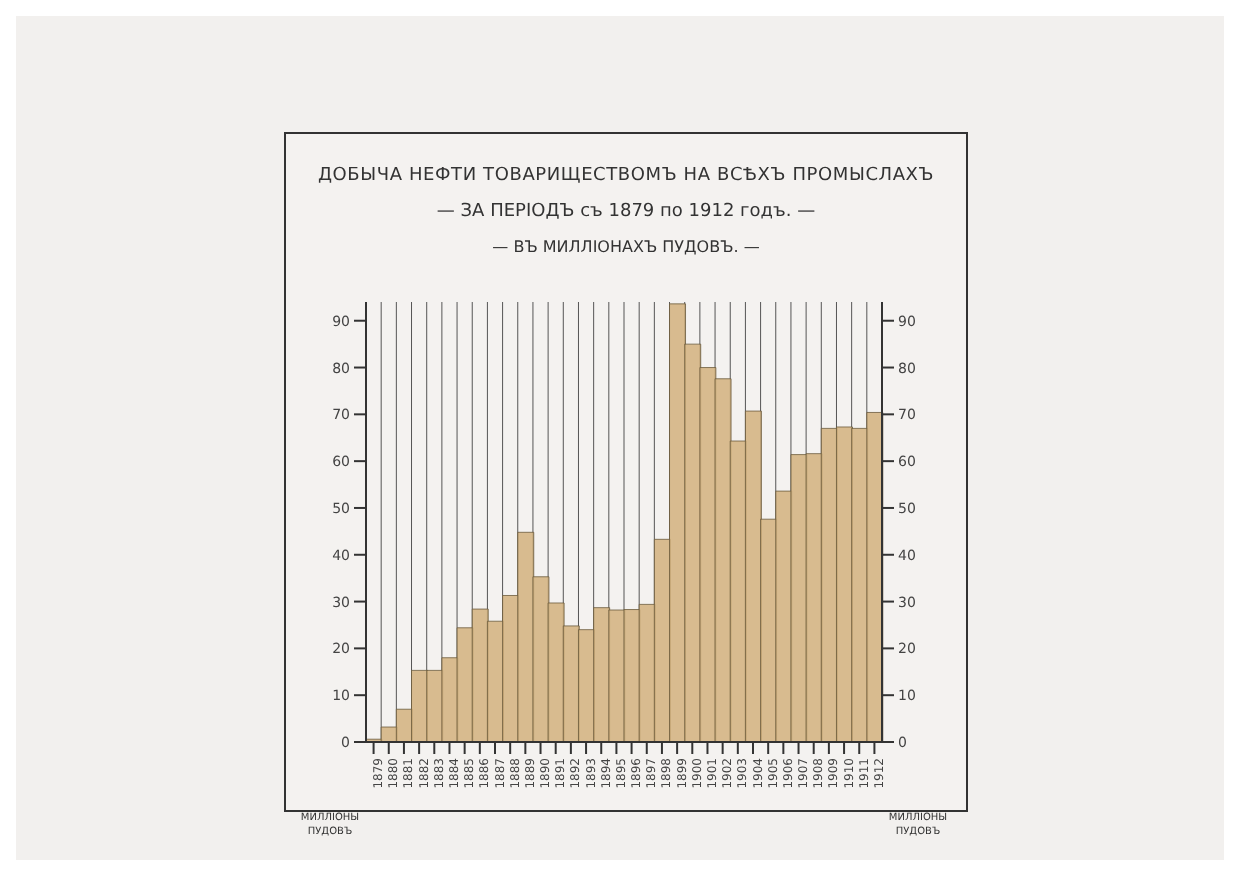 This screenshot has width=1240, height=876. Describe the element at coordinates (626, 212) in the screenshot. I see `chart-subtitle: — ЗА ПЕРIОДЪ съ 1879 по 1912 годъ. —` at that location.